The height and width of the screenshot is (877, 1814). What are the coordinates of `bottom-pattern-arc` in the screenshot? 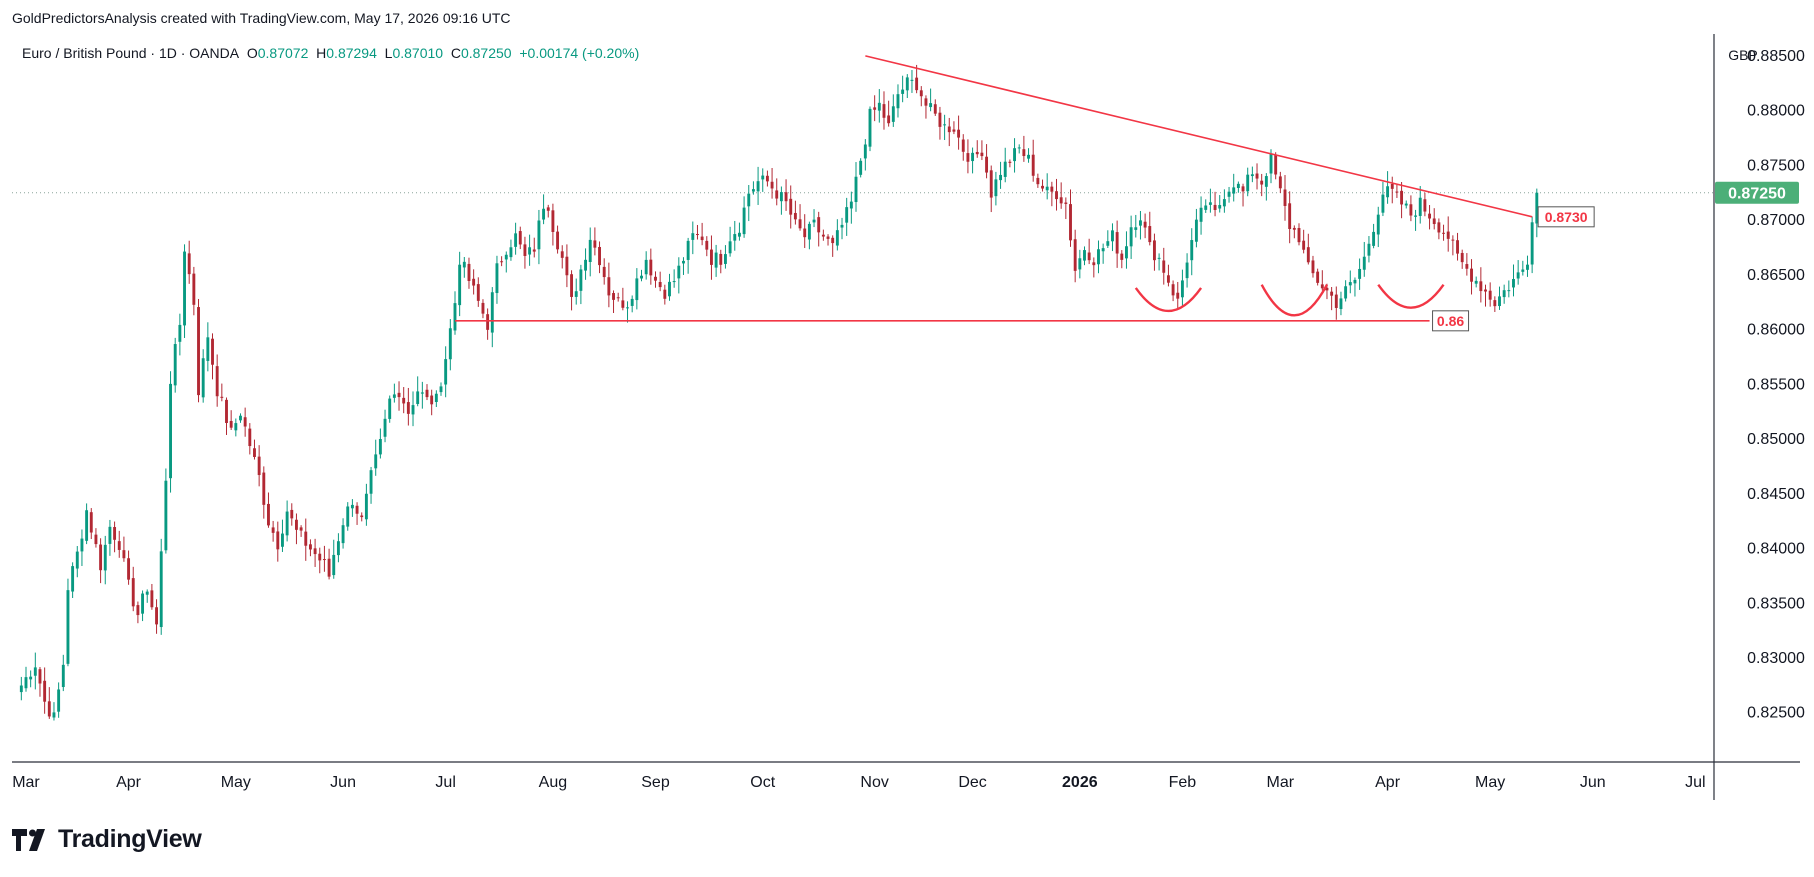 It's located at (1168, 300).